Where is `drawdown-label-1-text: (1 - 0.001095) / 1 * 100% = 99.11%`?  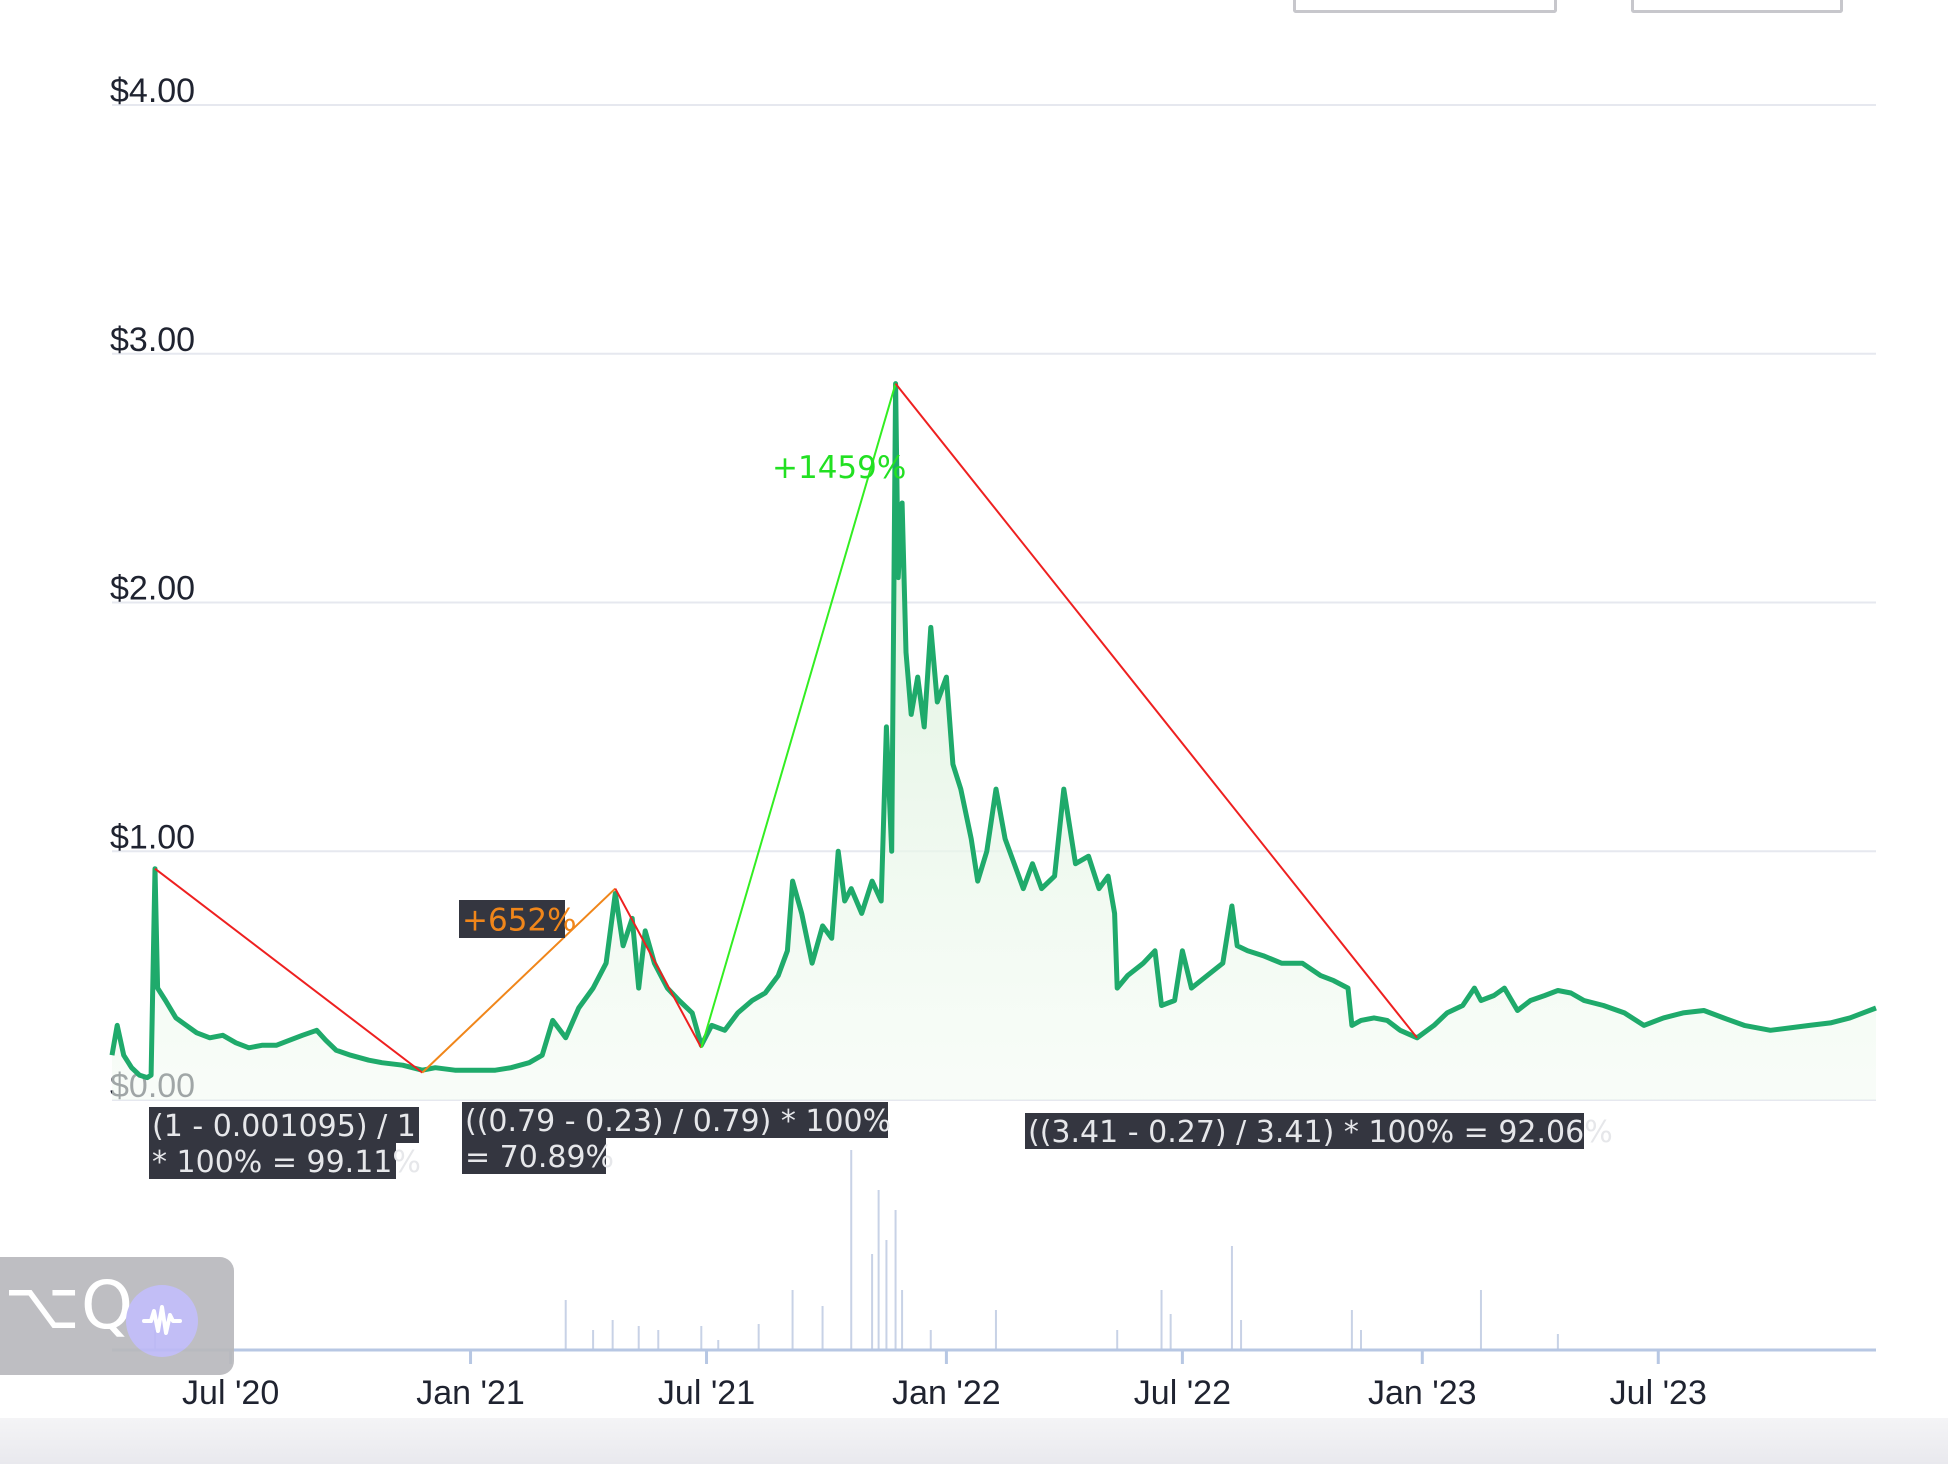 drawdown-label-1-text: (1 - 0.001095) / 1 * 100% = 99.11% is located at coordinates (286, 1144).